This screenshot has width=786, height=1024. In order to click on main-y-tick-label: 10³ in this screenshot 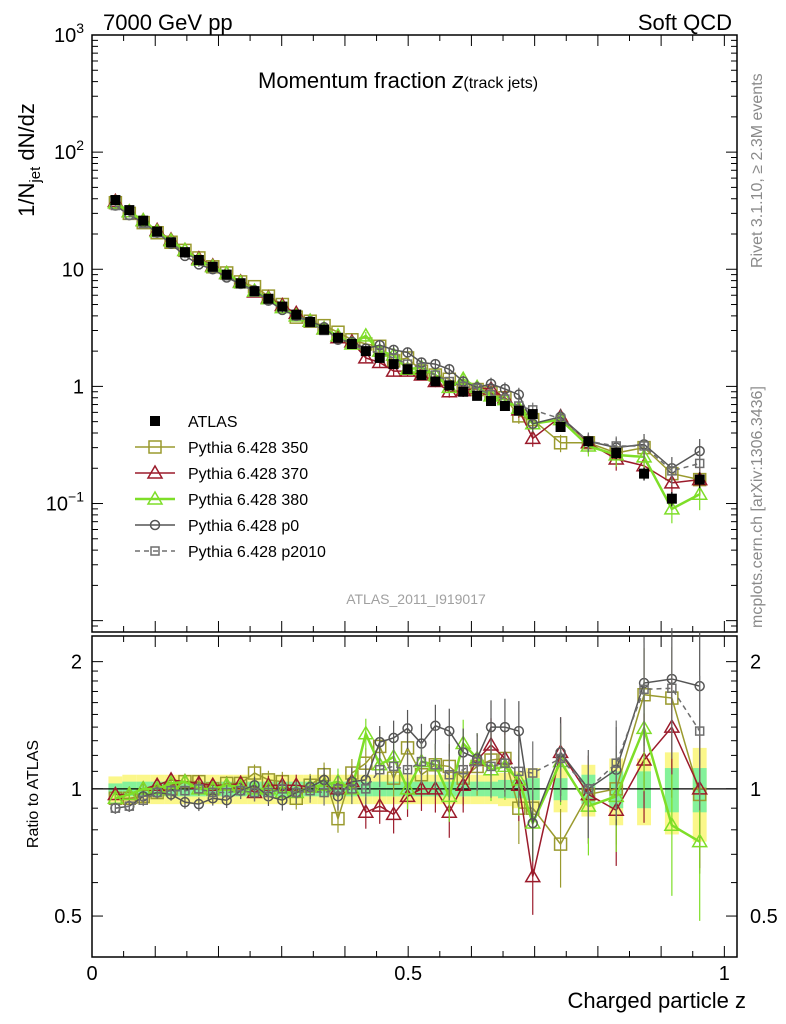, I will do `click(69, 33)`.